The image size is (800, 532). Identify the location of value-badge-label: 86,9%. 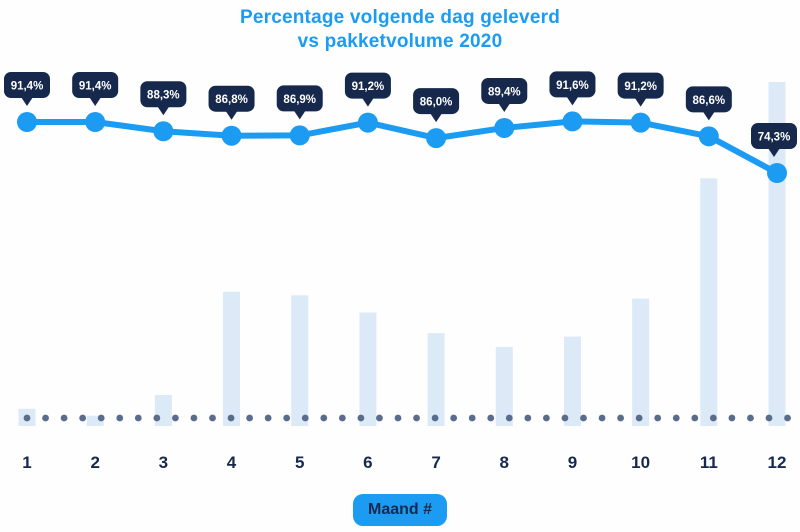
(299, 100).